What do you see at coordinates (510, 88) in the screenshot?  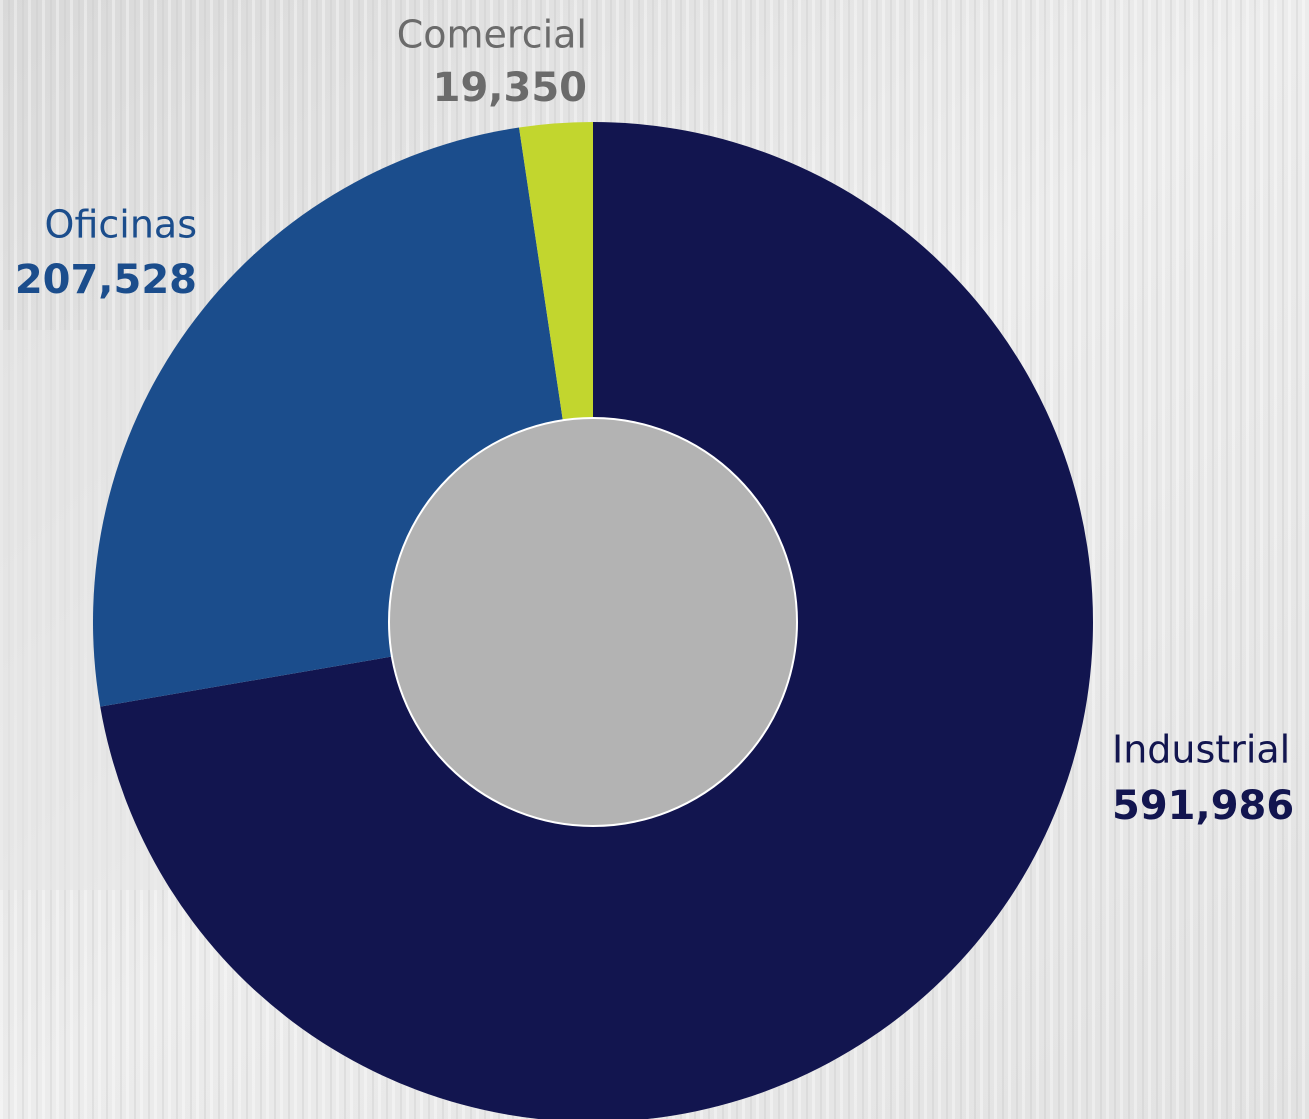 I see `slice-value-label: 19,350` at bounding box center [510, 88].